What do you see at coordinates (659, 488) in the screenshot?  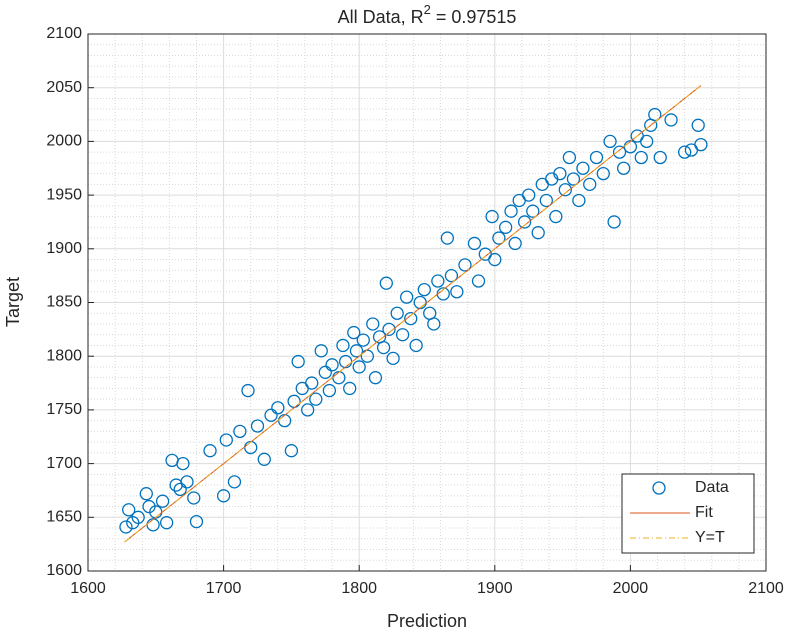 I see `legend-swatch` at bounding box center [659, 488].